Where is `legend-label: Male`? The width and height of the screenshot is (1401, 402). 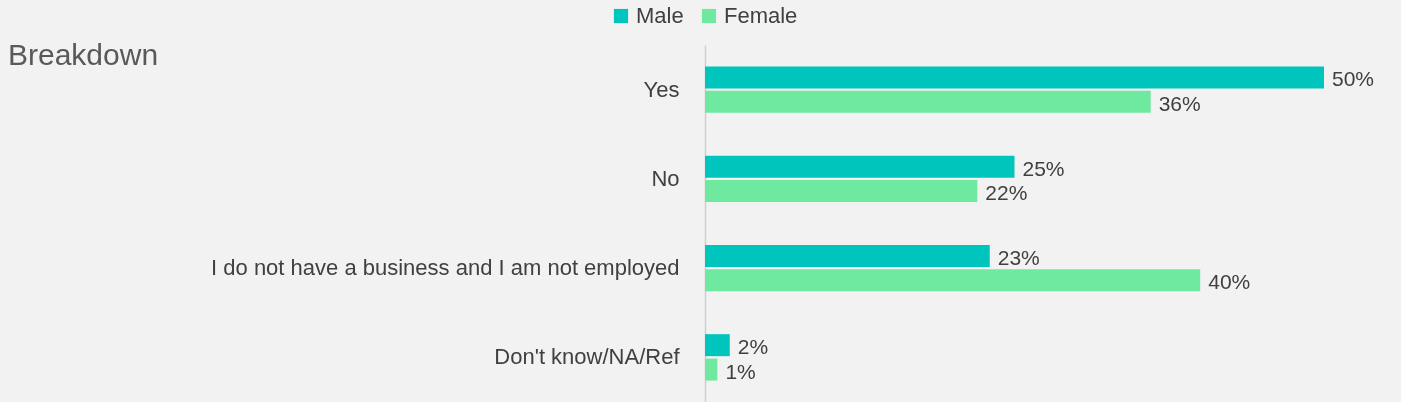 legend-label: Male is located at coordinates (660, 15).